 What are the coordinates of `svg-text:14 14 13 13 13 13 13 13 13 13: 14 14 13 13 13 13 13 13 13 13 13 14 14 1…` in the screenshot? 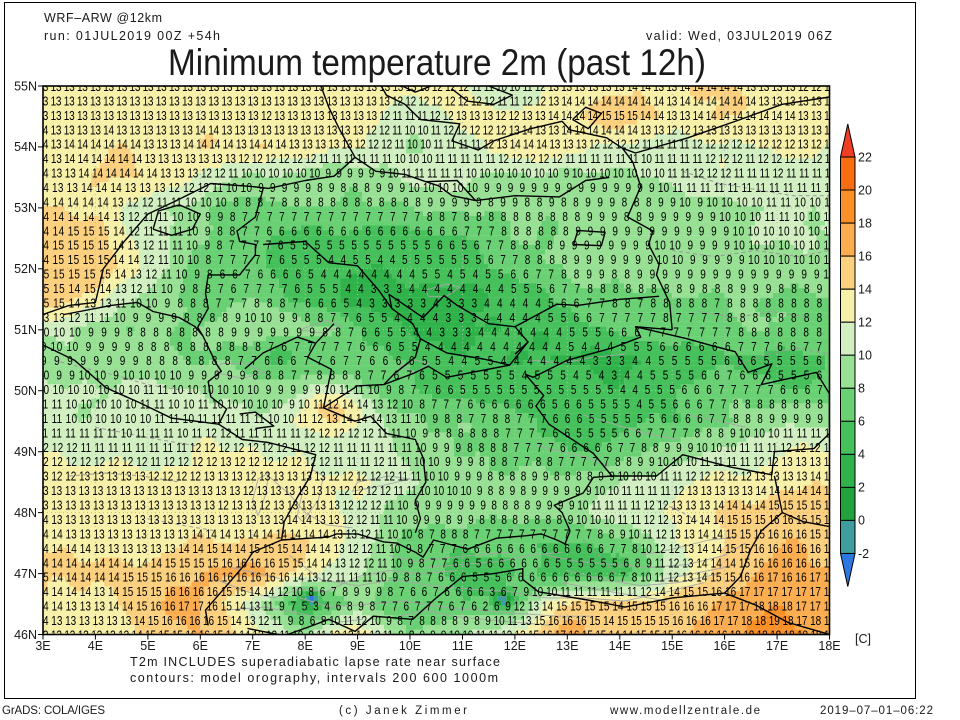 It's located at (437, 534).